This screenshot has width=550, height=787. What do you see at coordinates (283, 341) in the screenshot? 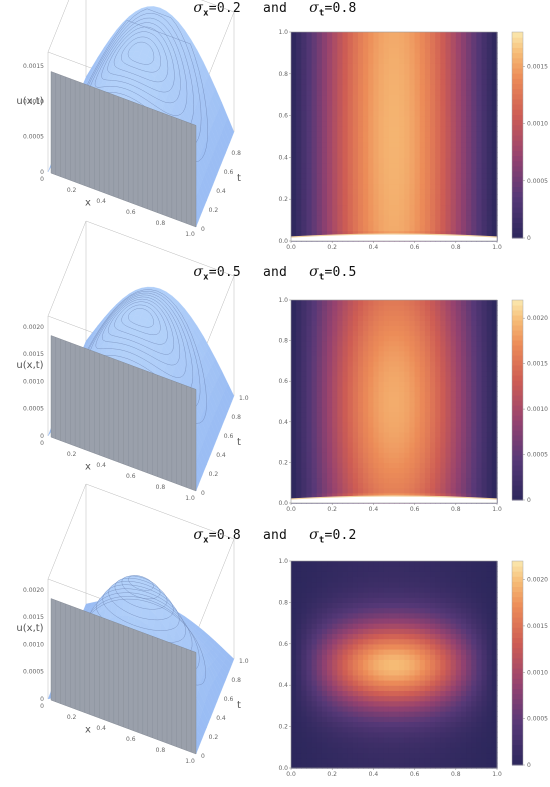
I see `y-tick-label: 0.8` at bounding box center [283, 341].